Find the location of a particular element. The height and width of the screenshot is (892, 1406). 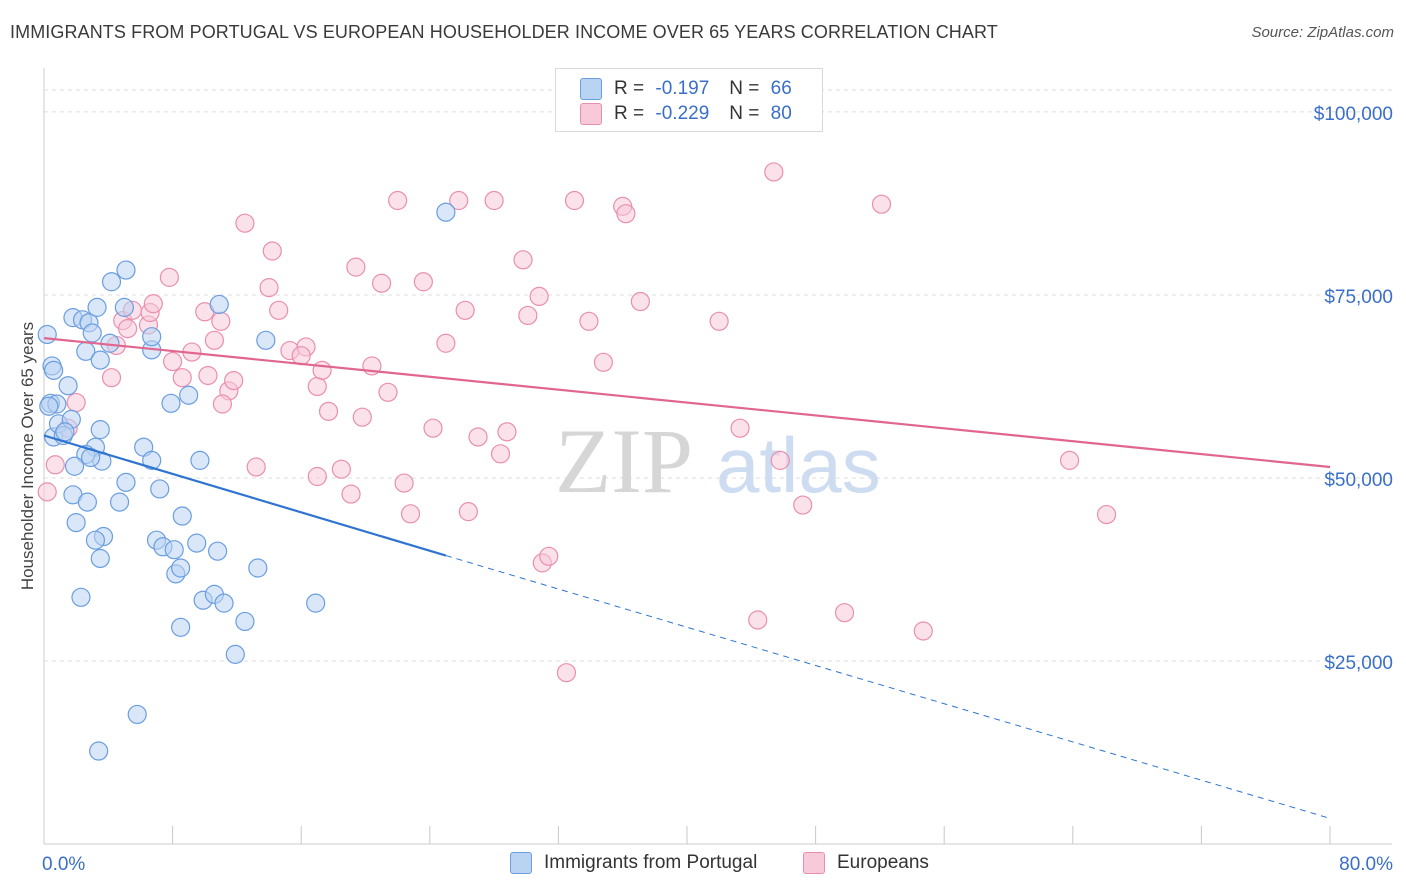

legend-item-portugal: Immigrants from Portugal is located at coordinates (633, 863).